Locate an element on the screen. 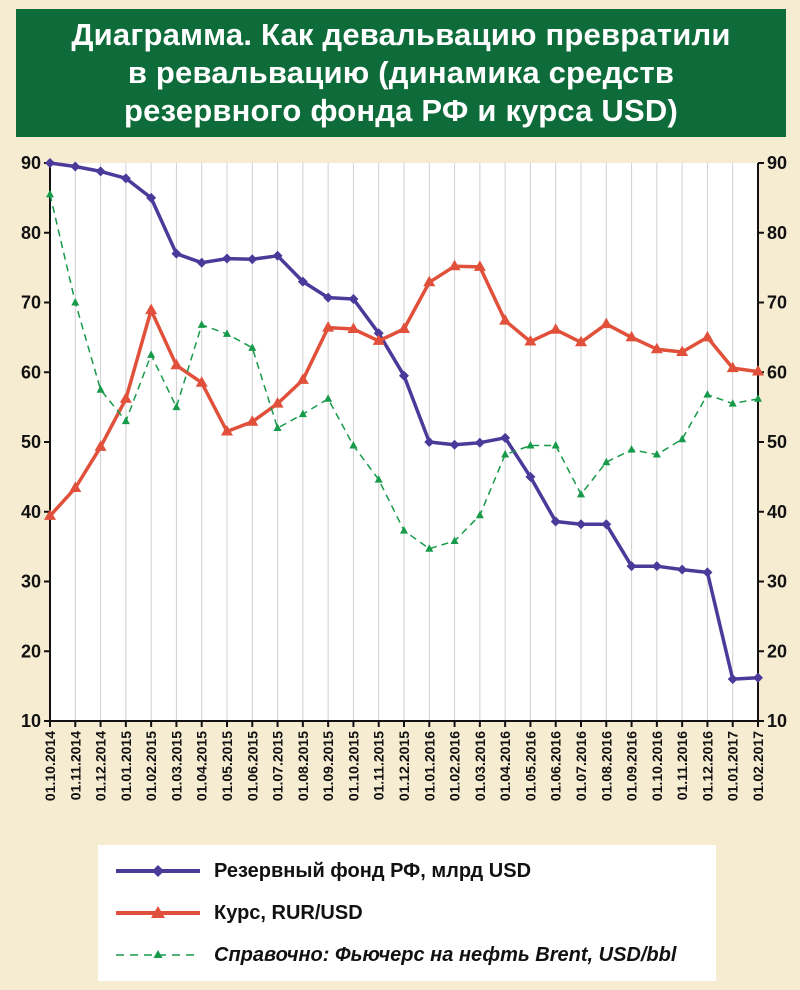  x-tick-label: 01.10.2014 is located at coordinates (50, 766).